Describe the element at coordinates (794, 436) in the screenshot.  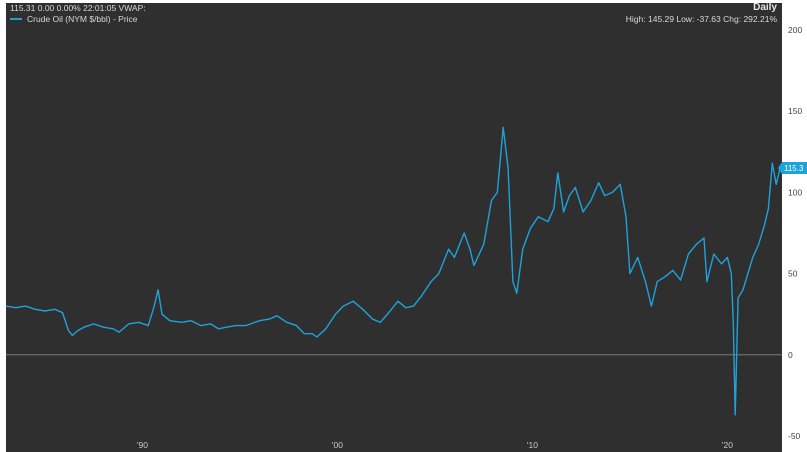
I see `y-tick-label: -50` at that location.